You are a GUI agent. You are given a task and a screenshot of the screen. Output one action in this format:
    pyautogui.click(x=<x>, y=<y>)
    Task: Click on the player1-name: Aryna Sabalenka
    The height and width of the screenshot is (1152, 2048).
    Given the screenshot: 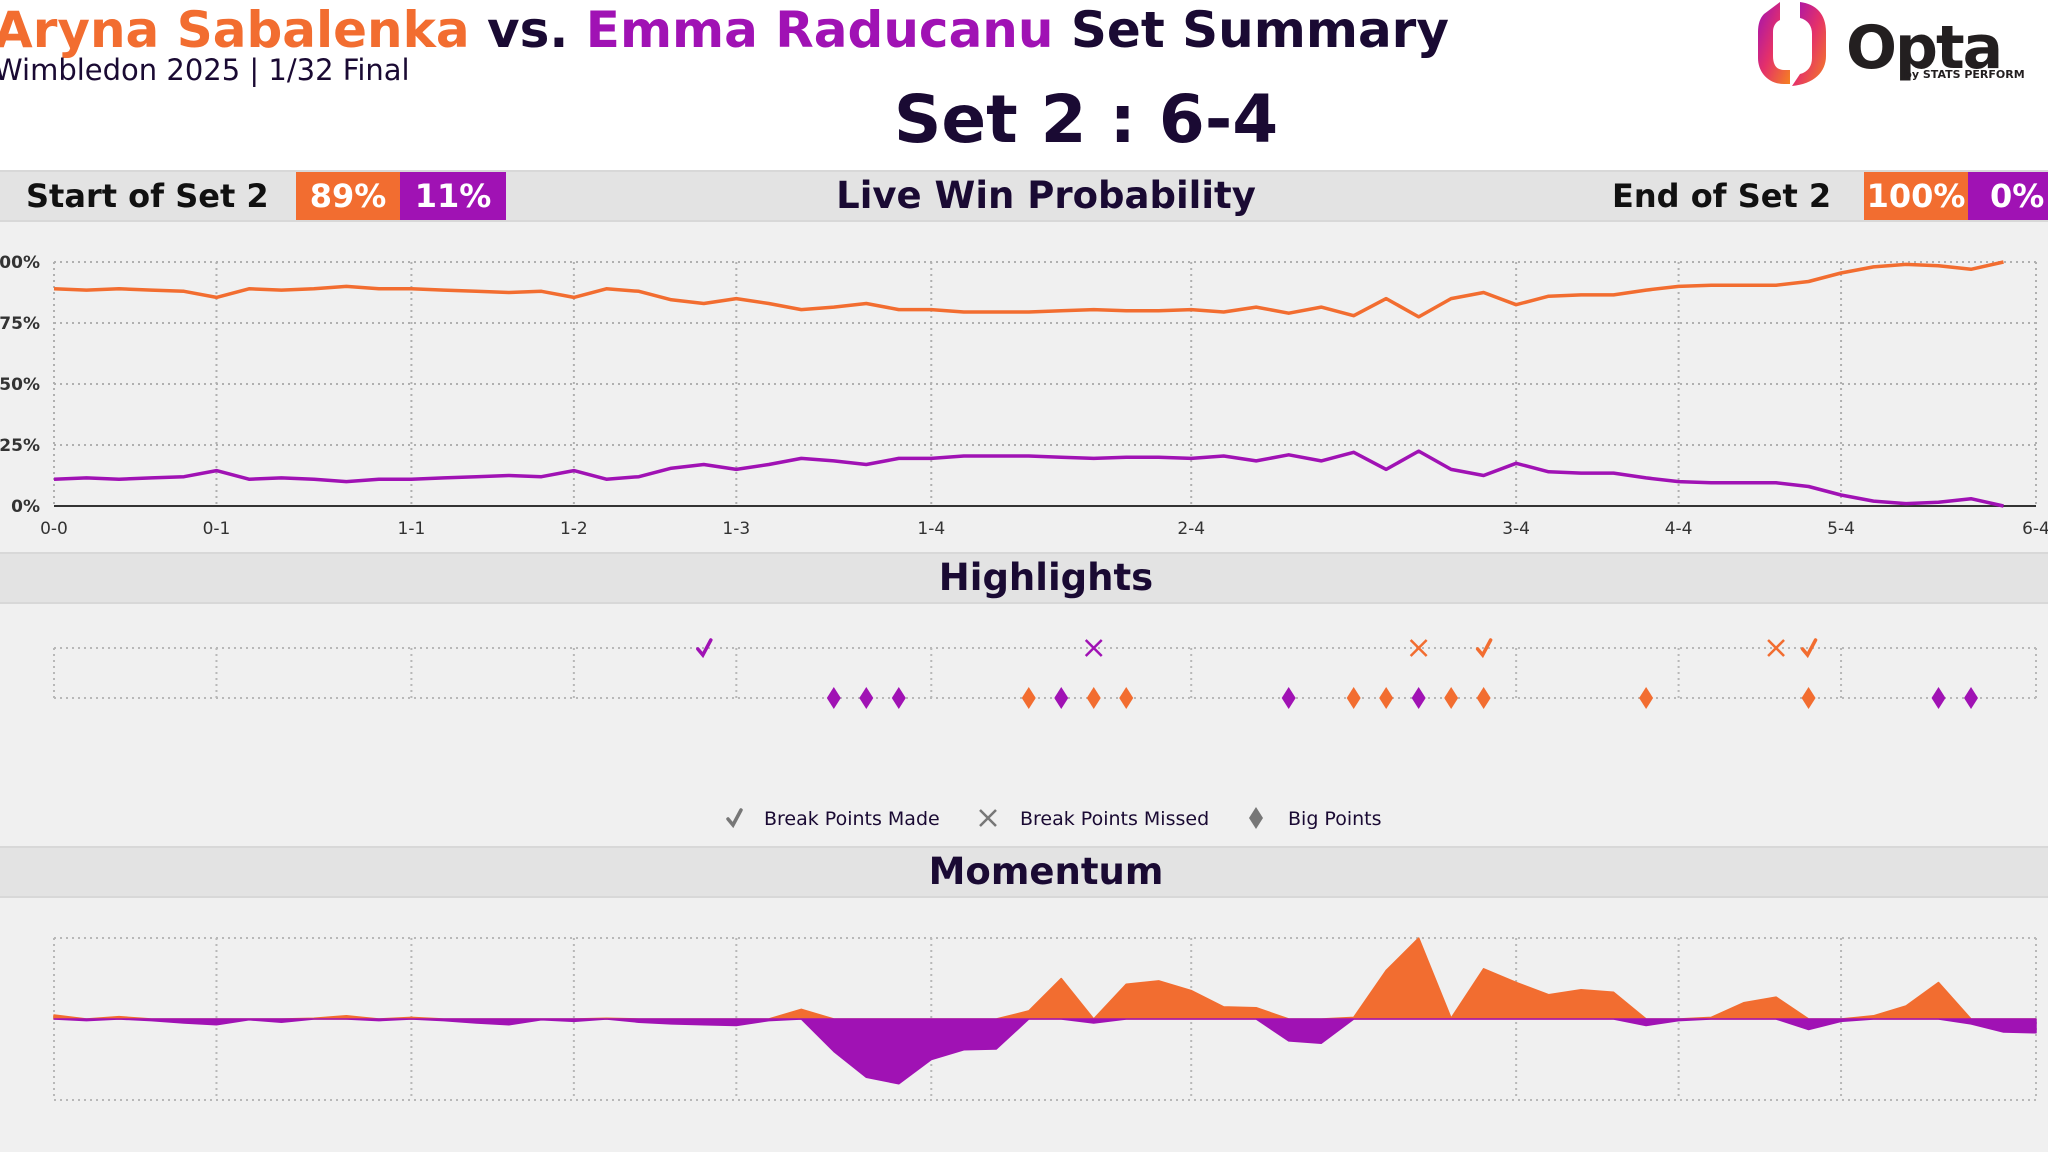 What is the action you would take?
    pyautogui.click(x=235, y=30)
    